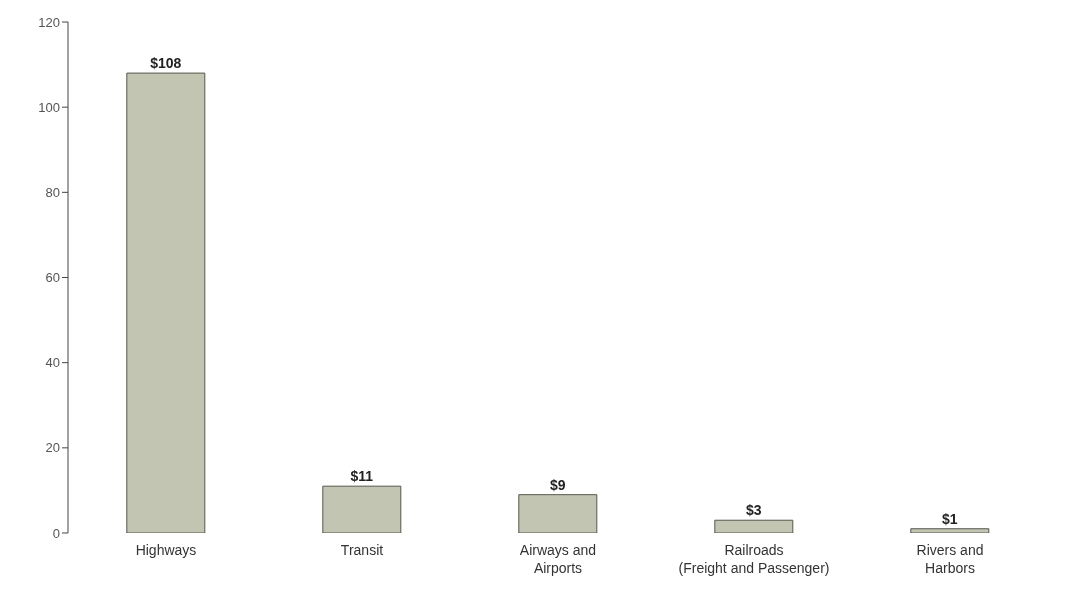  Describe the element at coordinates (754, 559) in the screenshot. I see `x-tick-label: Railroads (Freight and Passenger)` at that location.